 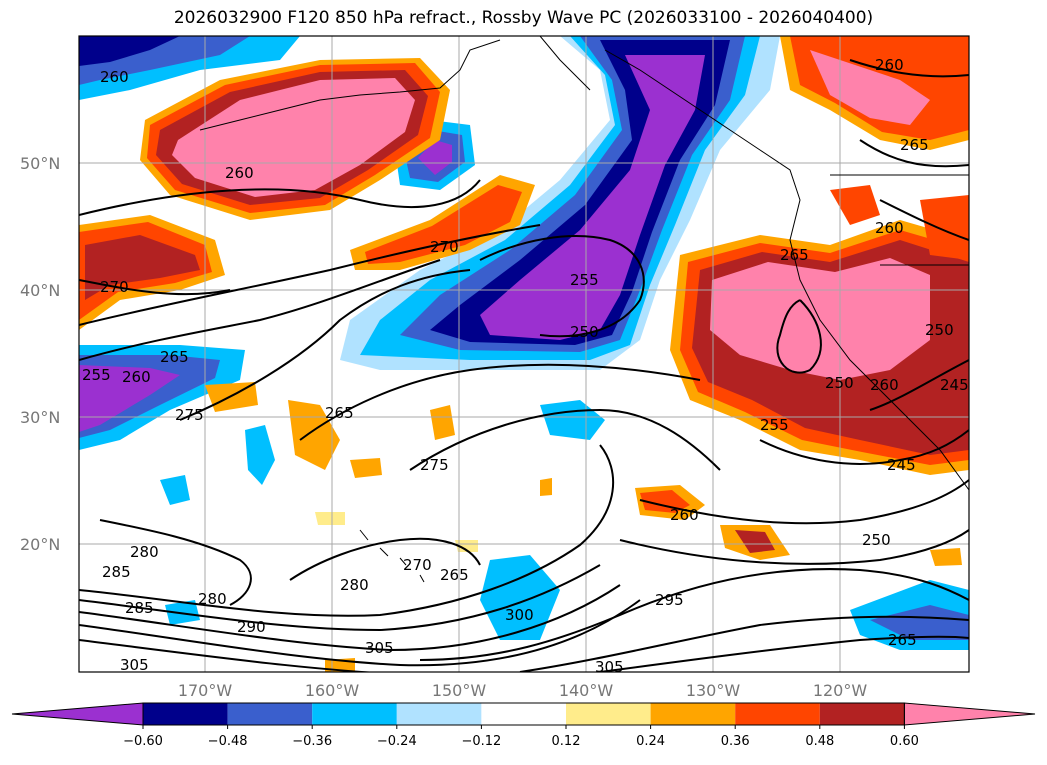 I want to click on colorbar-tick-label: −0.36, so click(x=312, y=741).